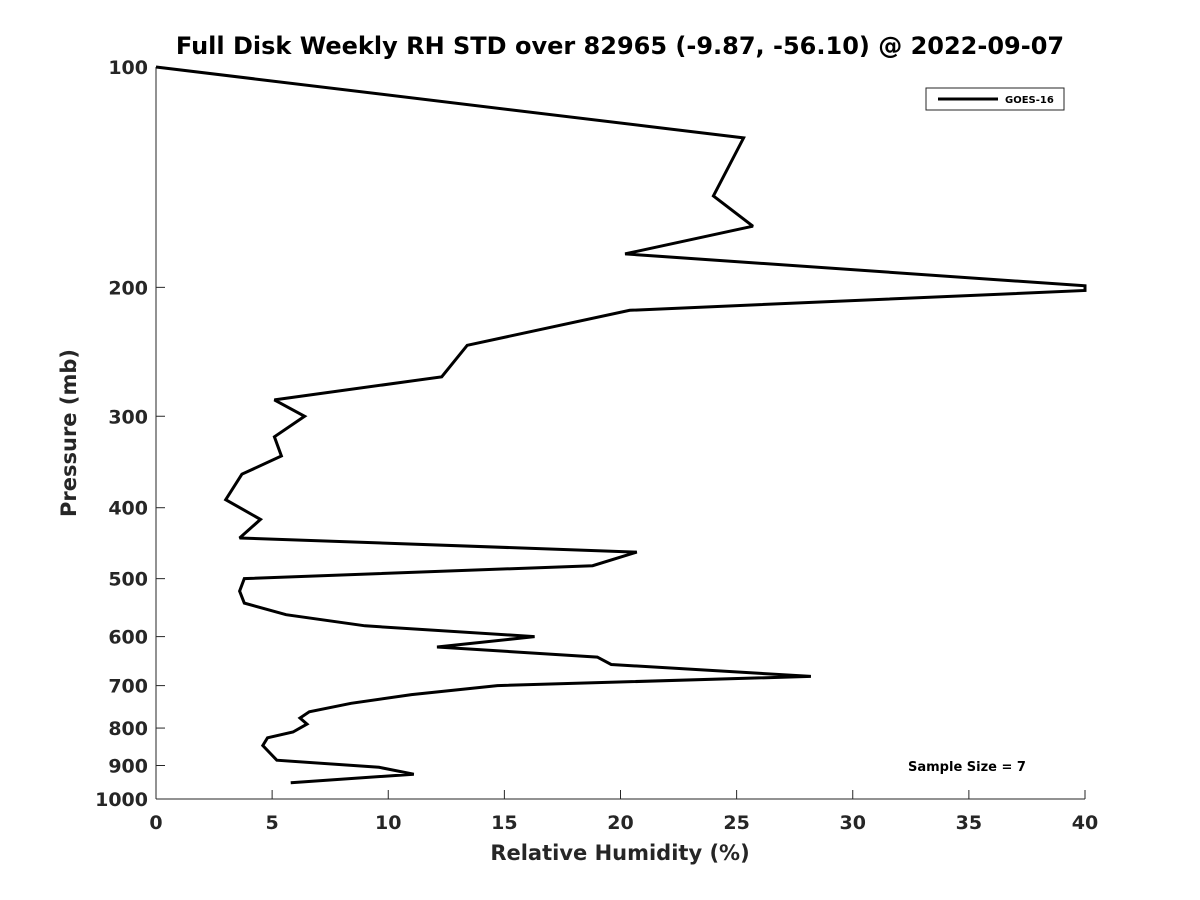 This screenshot has width=1200, height=900. I want to click on y-tick-label: 500, so click(128, 580).